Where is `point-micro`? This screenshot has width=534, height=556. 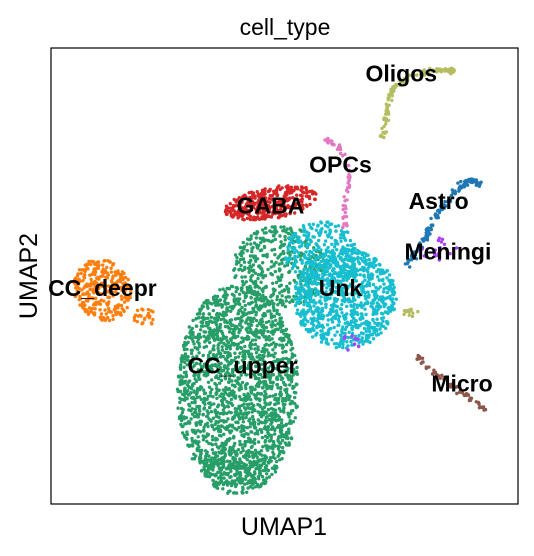 point-micro is located at coordinates (479, 403).